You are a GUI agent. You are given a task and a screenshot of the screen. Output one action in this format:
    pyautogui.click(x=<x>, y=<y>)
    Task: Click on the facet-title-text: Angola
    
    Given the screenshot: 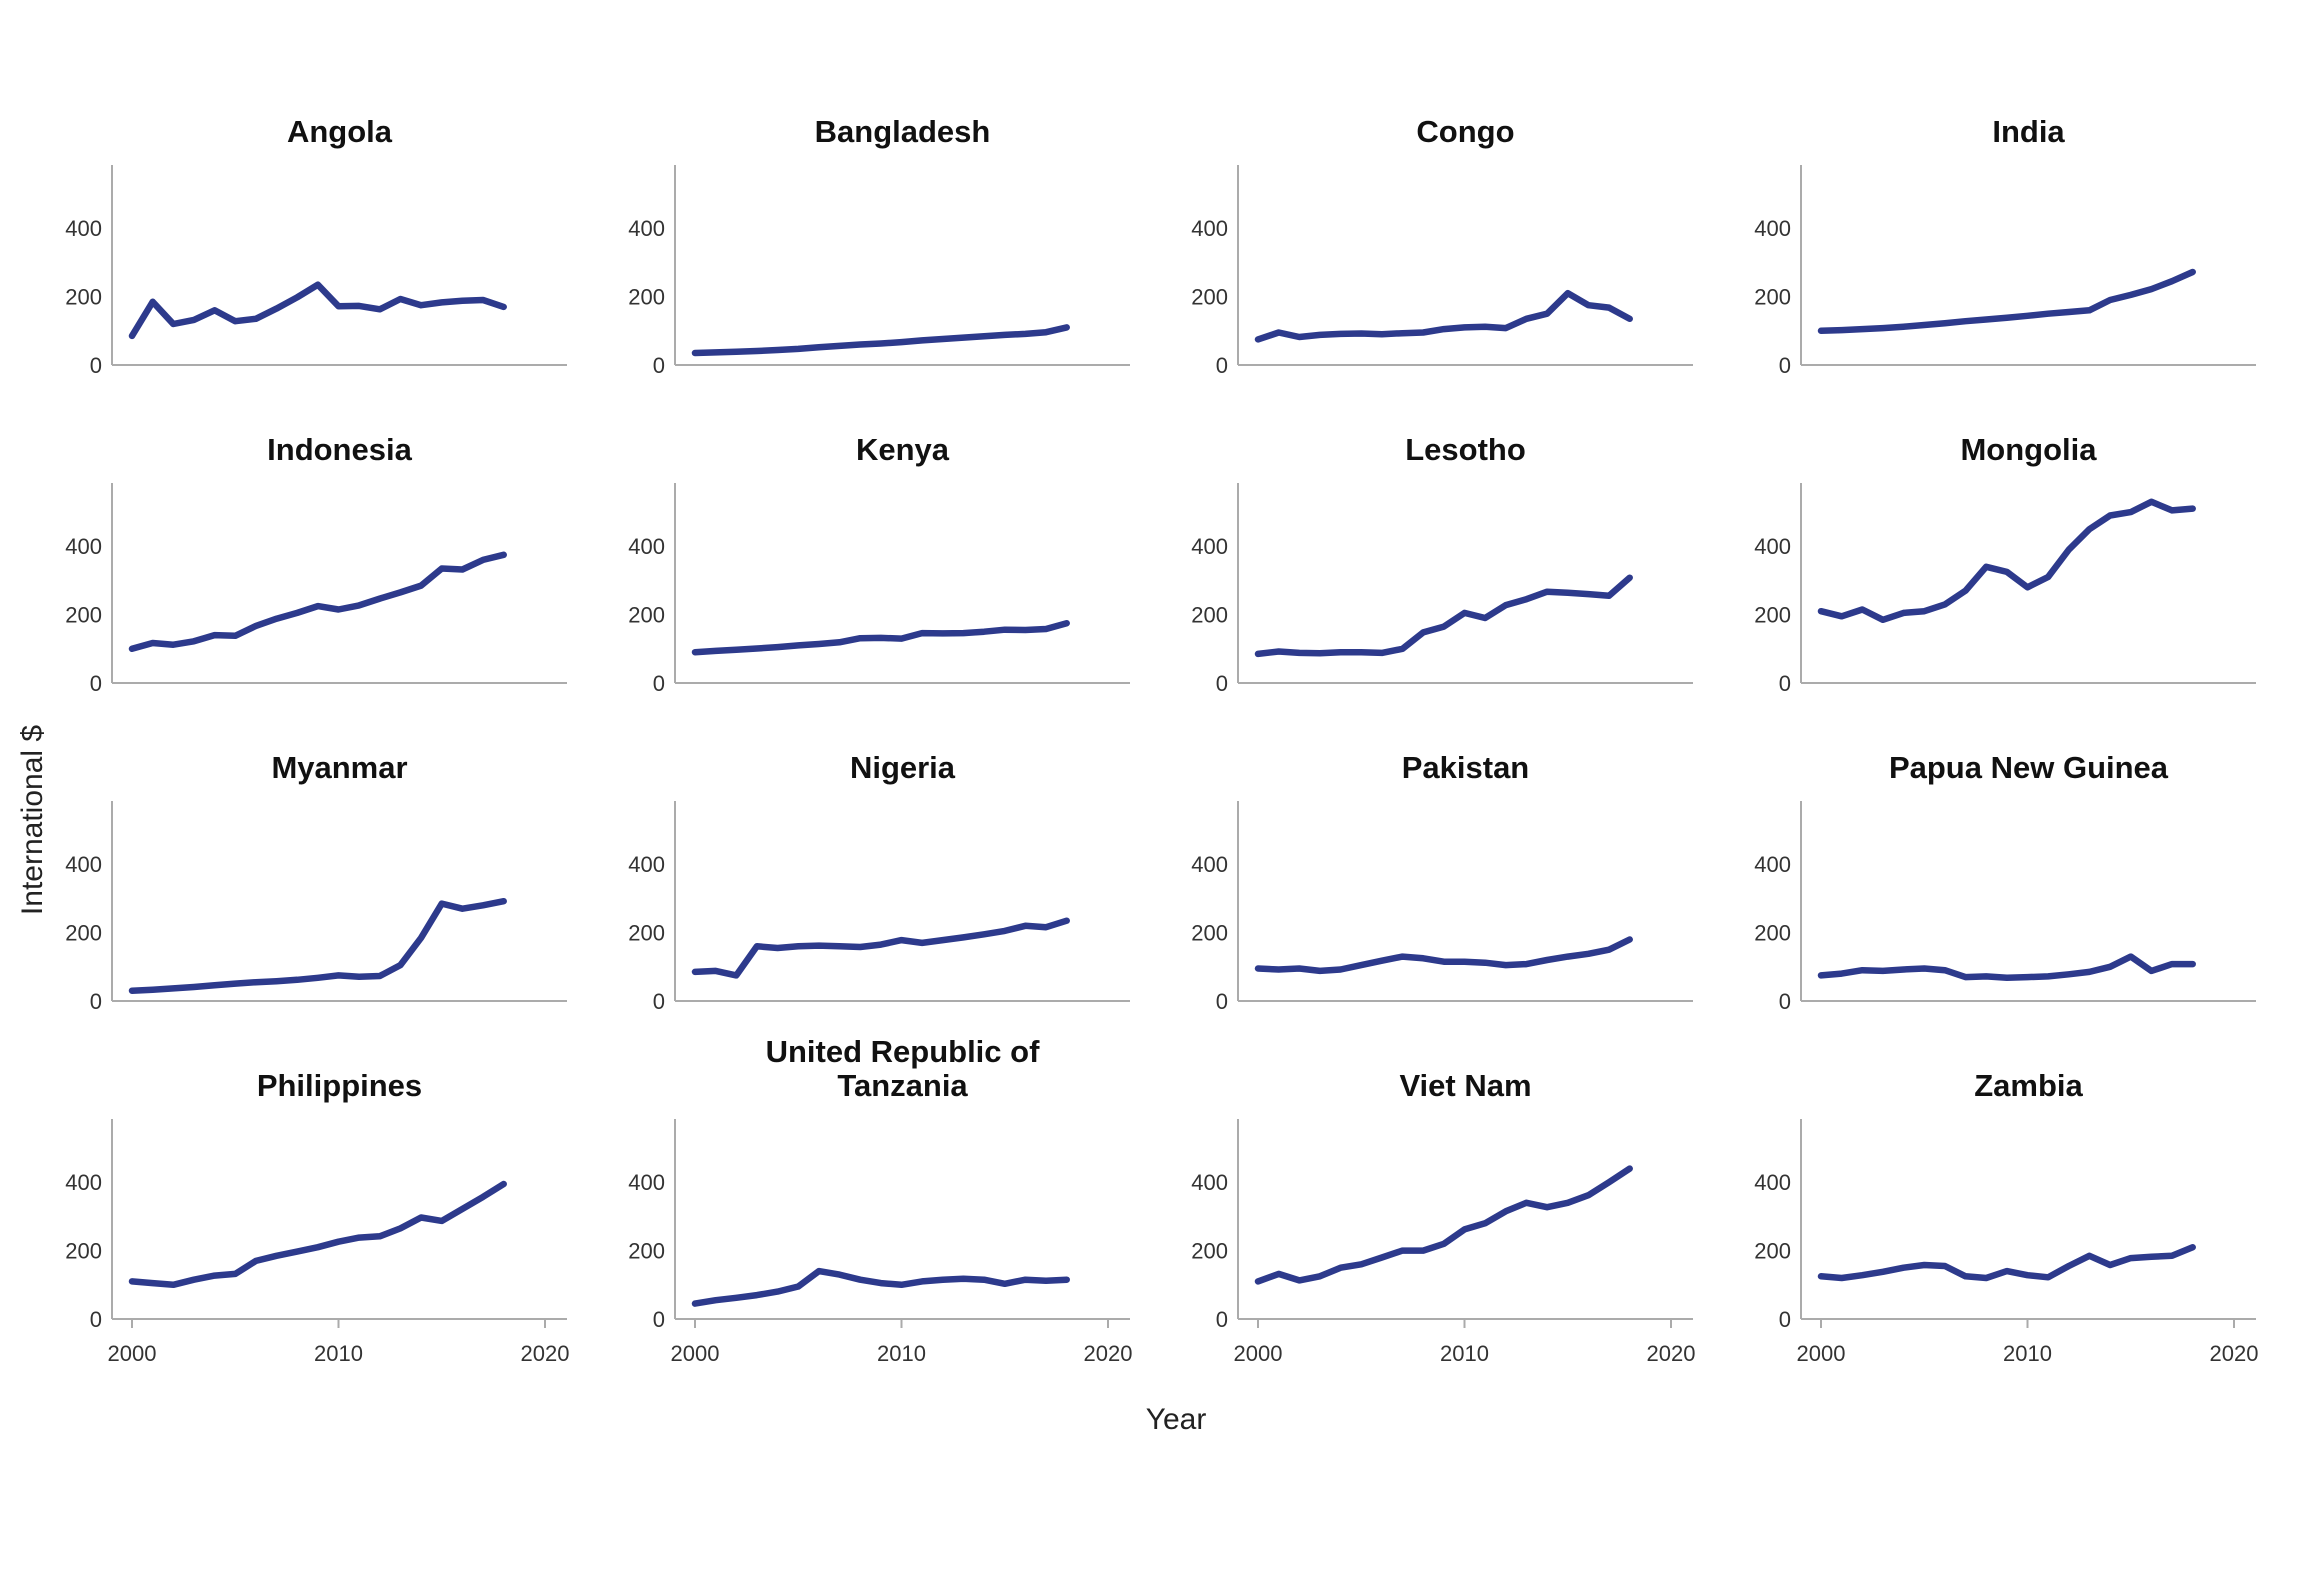 What is the action you would take?
    pyautogui.click(x=339, y=132)
    